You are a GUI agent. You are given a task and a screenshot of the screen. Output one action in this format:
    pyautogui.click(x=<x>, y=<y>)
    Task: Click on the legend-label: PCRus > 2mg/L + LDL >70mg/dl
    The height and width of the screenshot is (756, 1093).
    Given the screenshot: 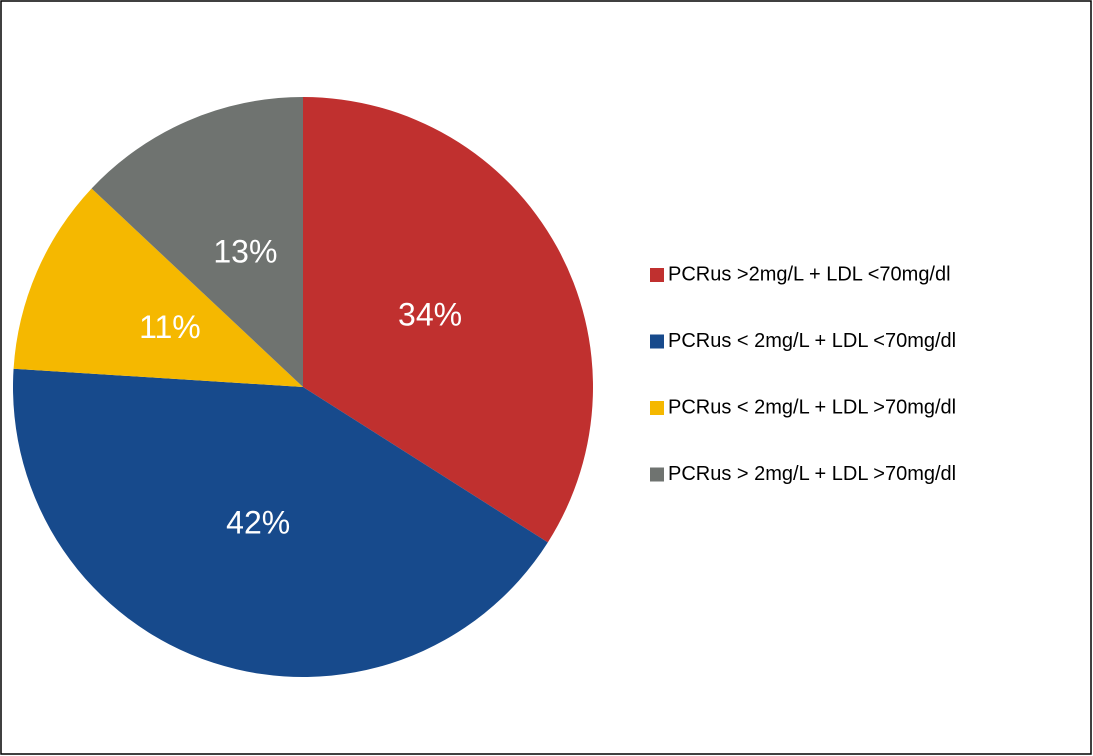 What is the action you would take?
    pyautogui.click(x=812, y=474)
    